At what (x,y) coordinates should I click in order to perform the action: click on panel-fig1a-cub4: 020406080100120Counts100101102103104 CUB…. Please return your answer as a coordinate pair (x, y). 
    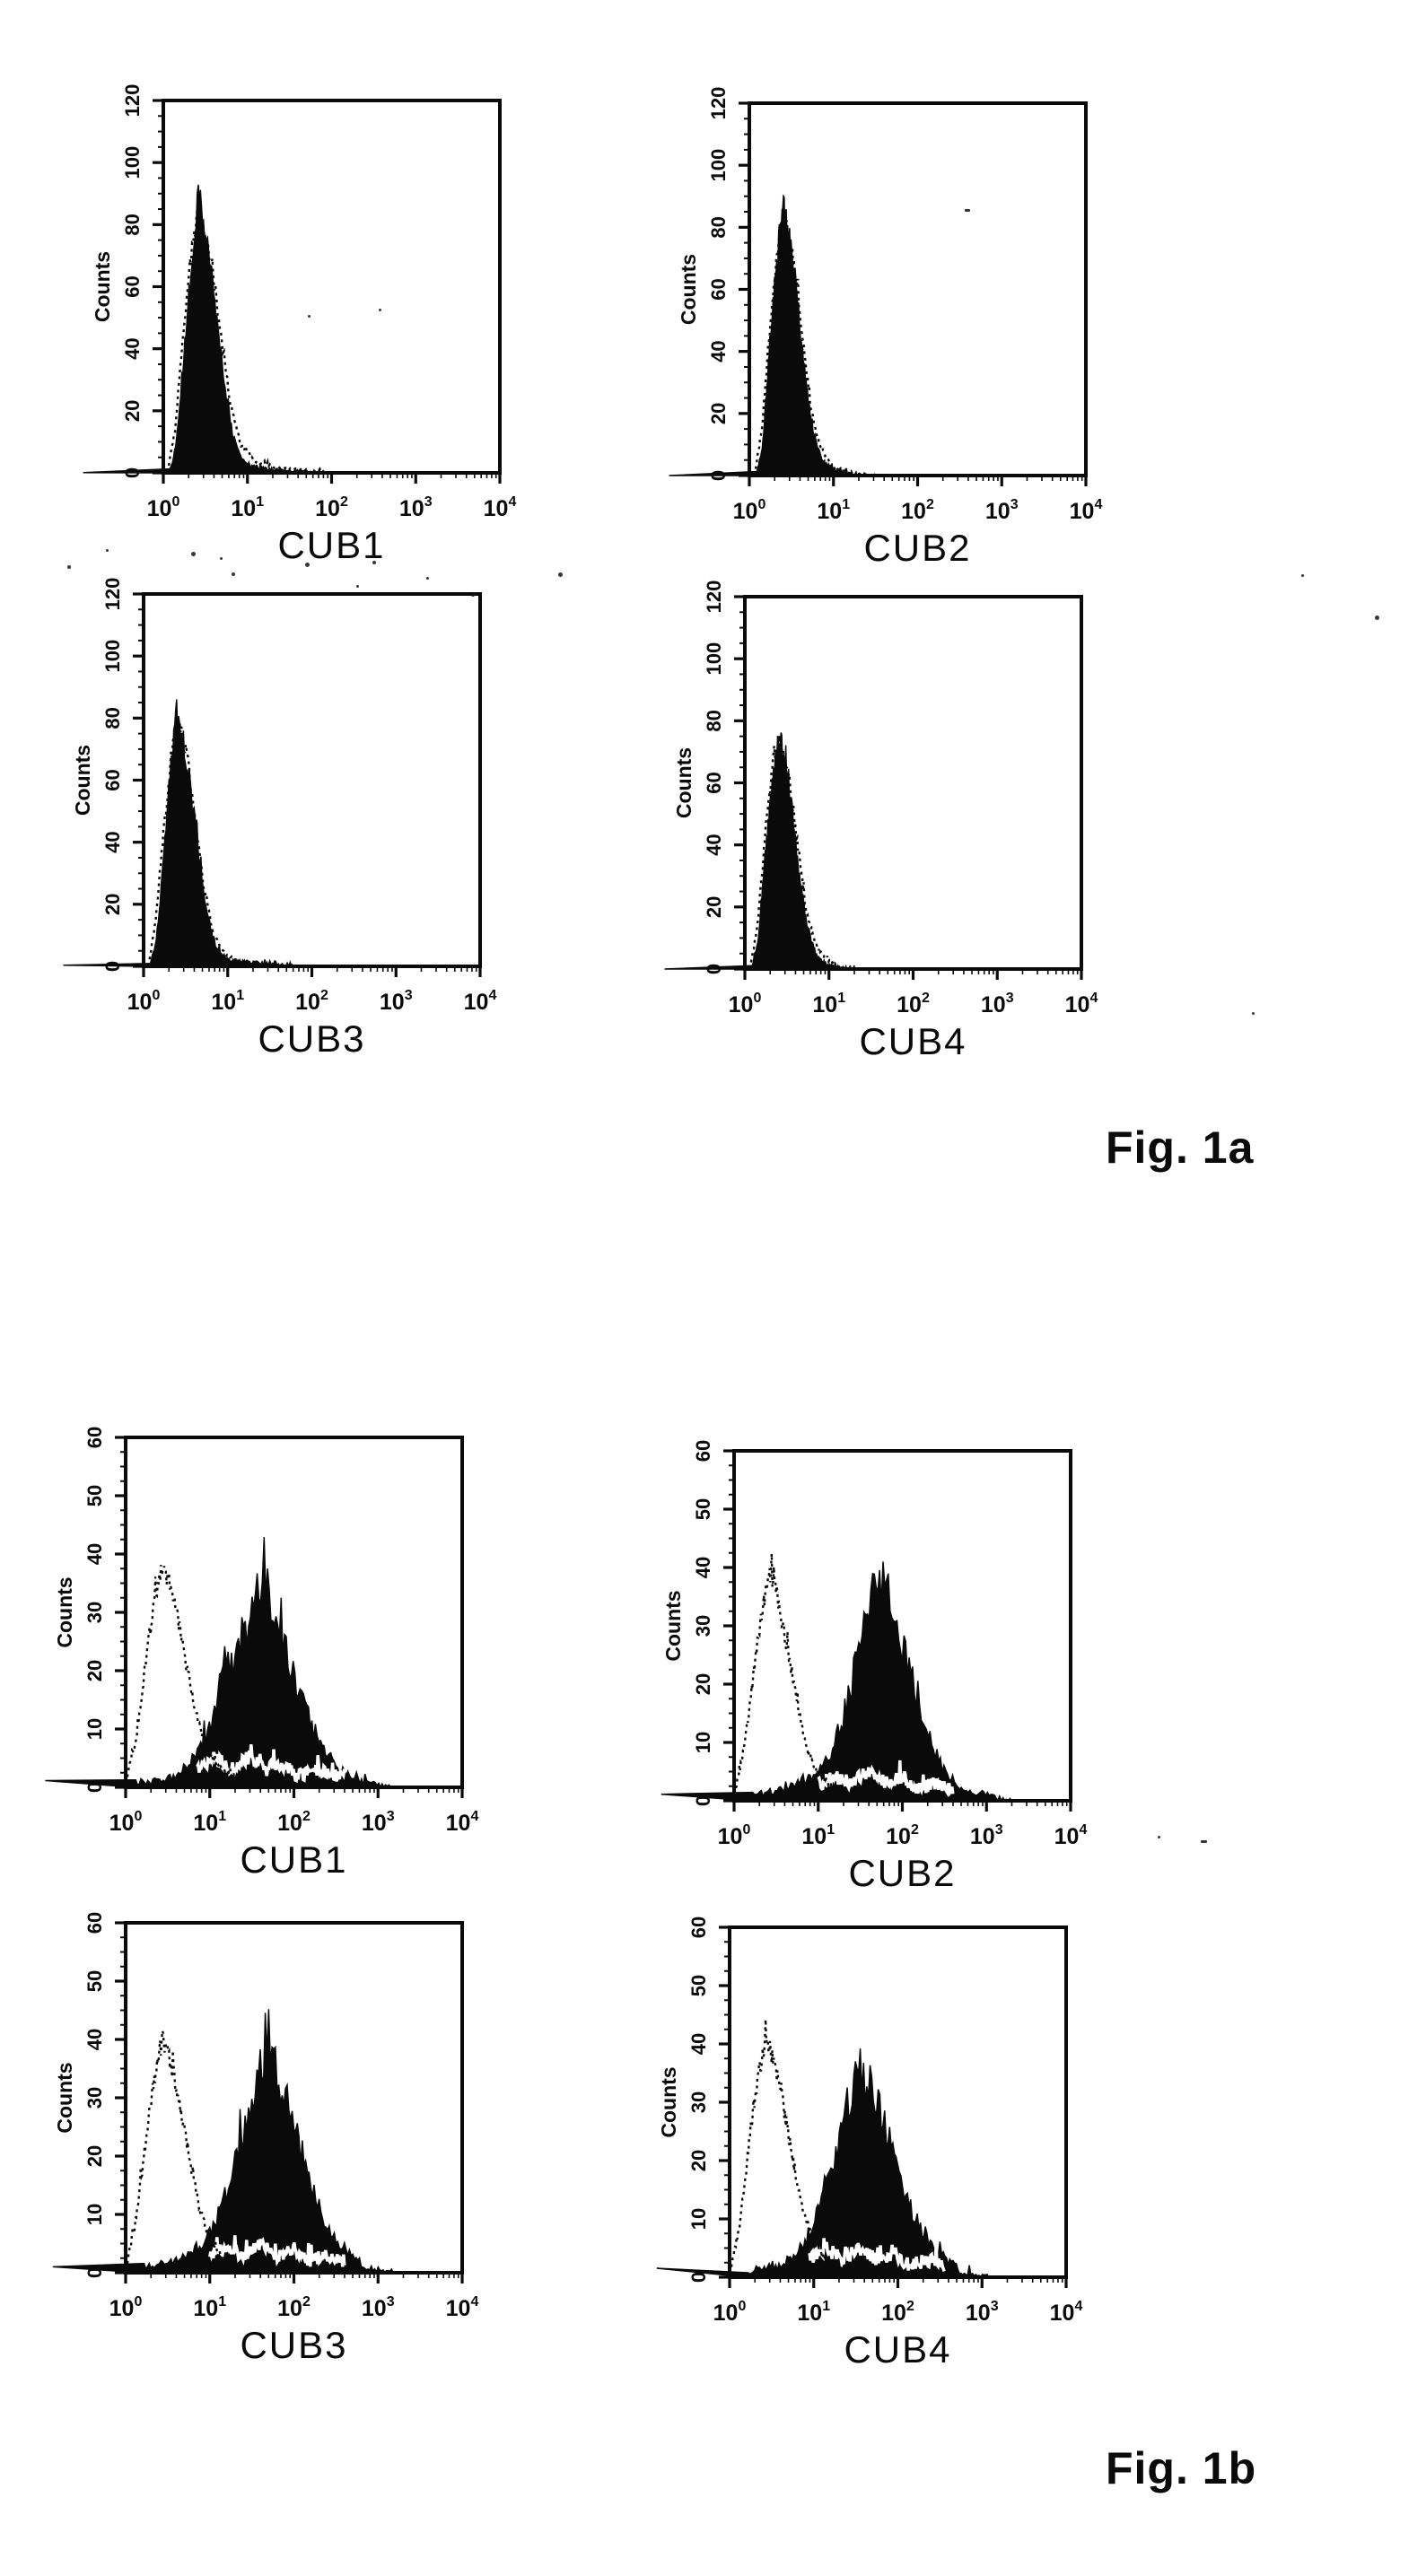
    Looking at the image, I should click on (933, 814).